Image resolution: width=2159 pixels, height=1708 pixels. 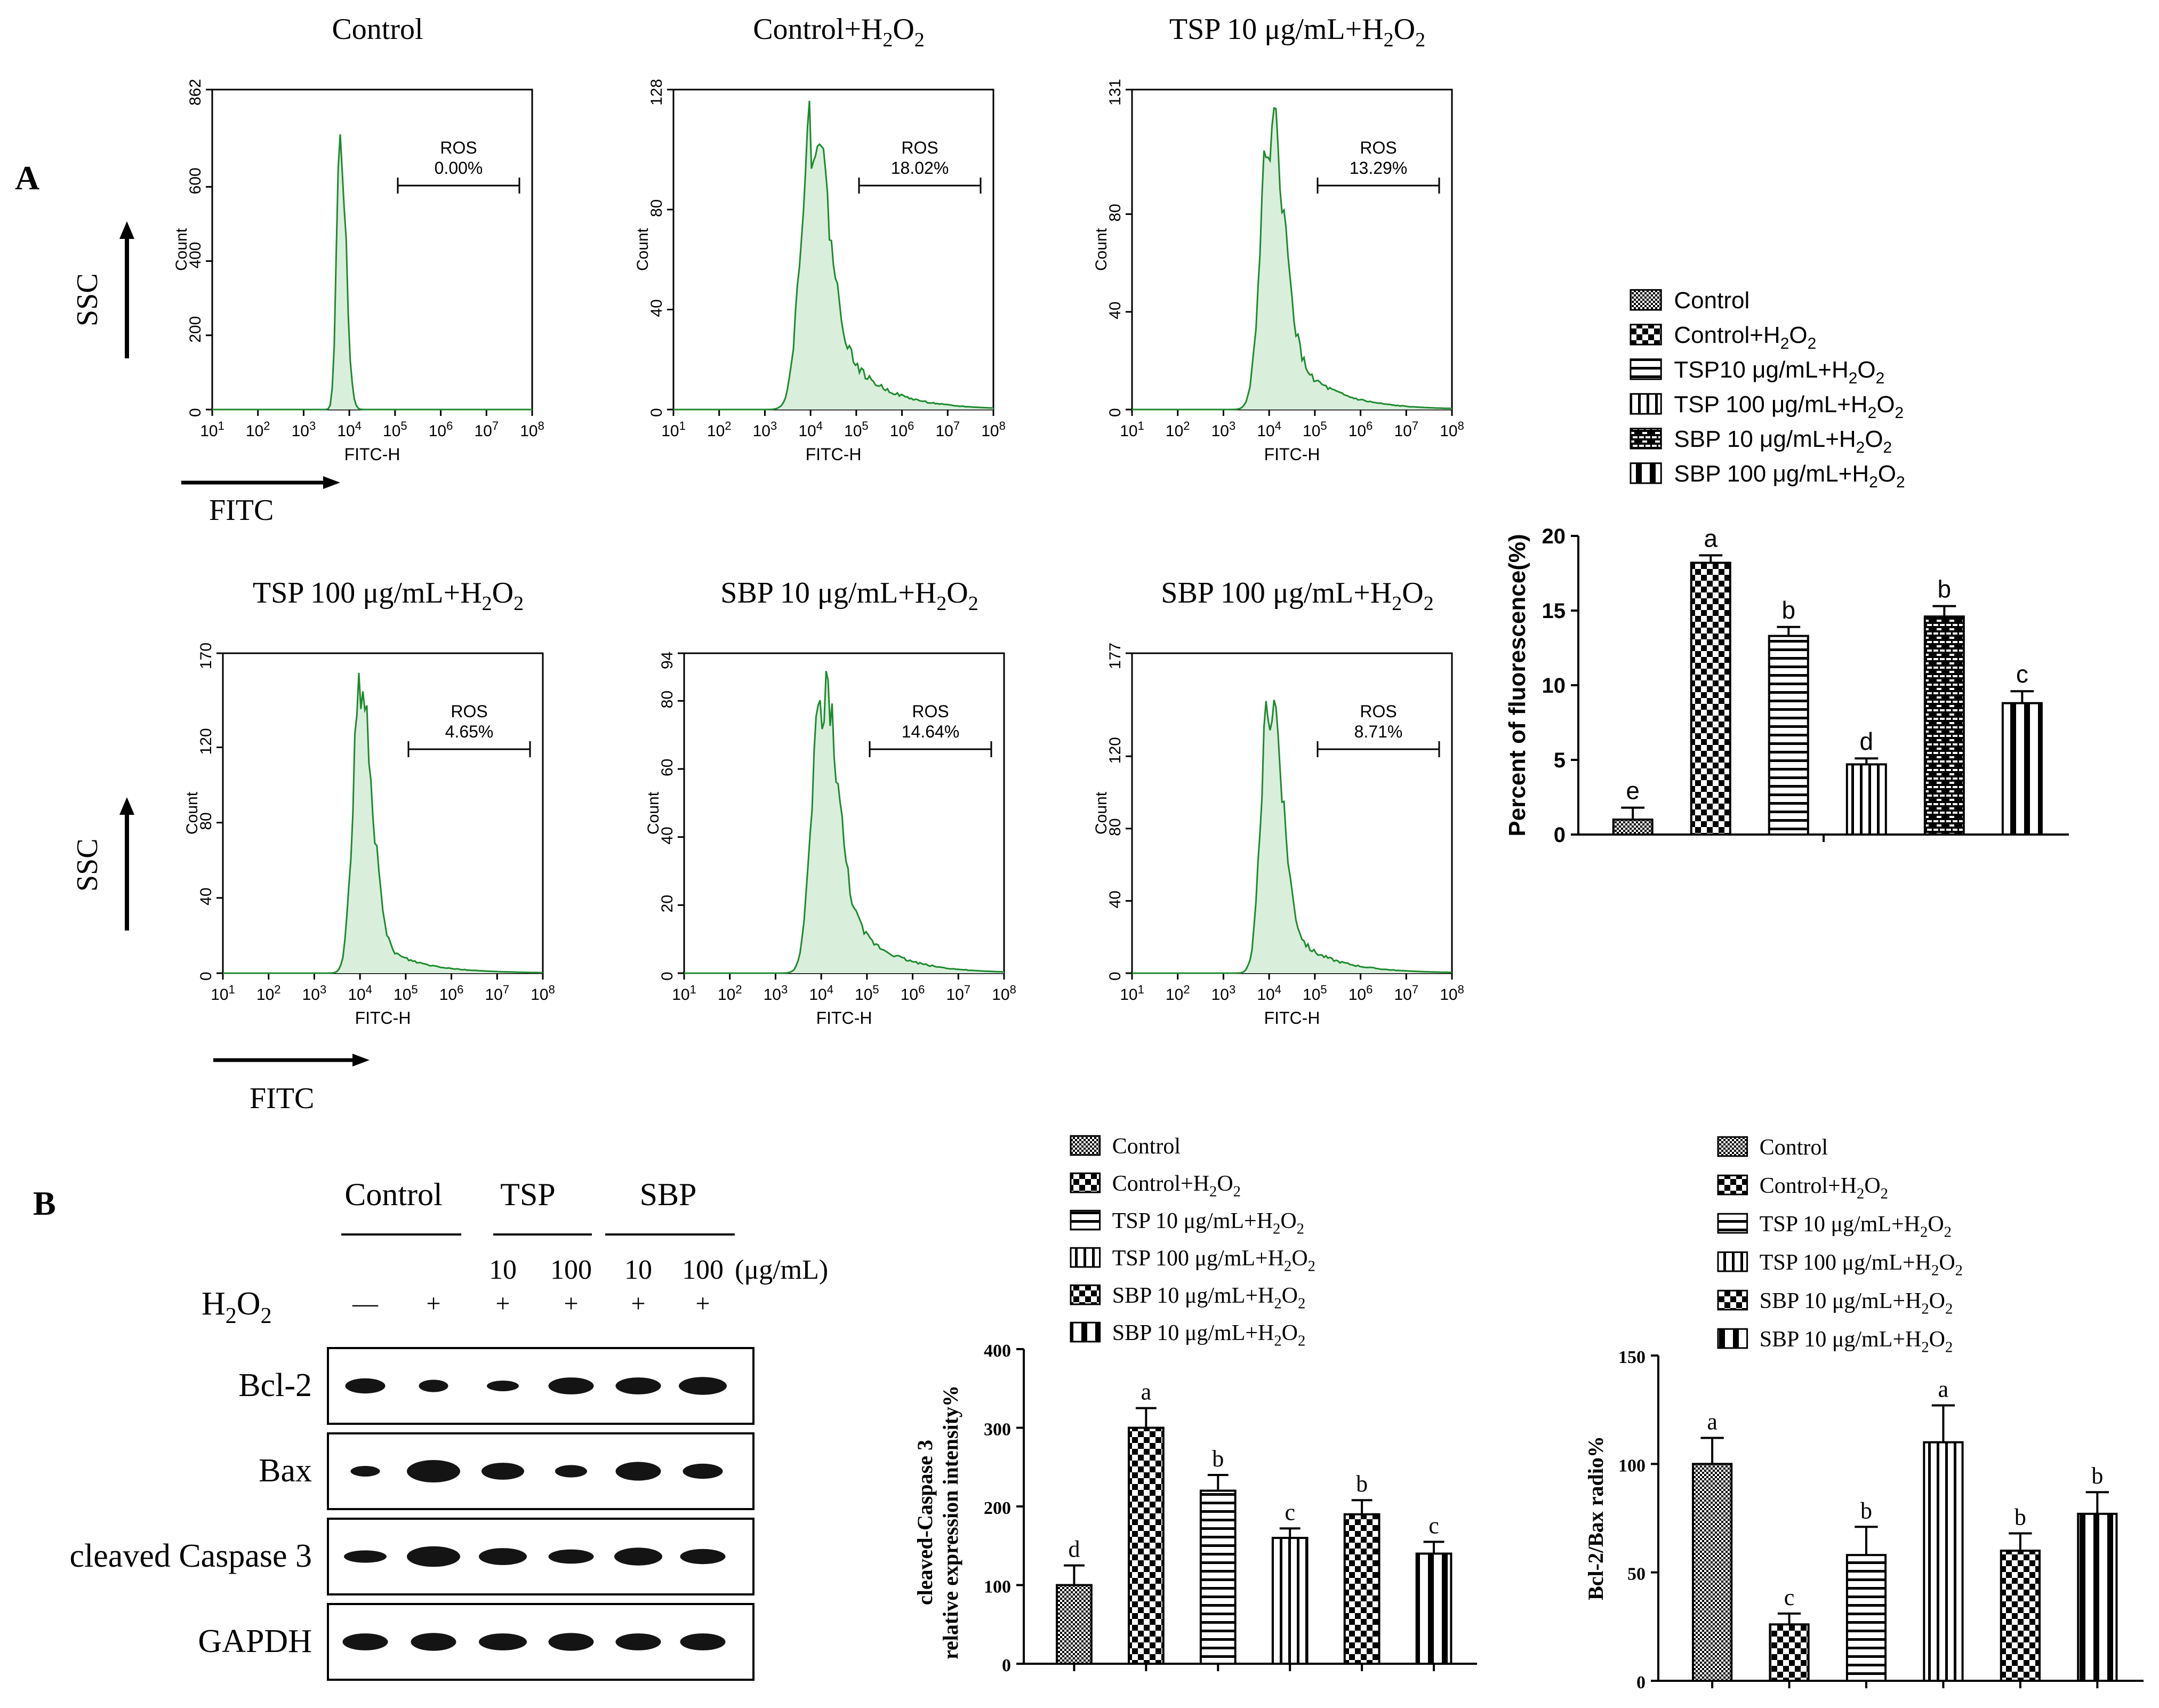 What do you see at coordinates (195, 180) in the screenshot?
I see `y-tick-label: 600` at bounding box center [195, 180].